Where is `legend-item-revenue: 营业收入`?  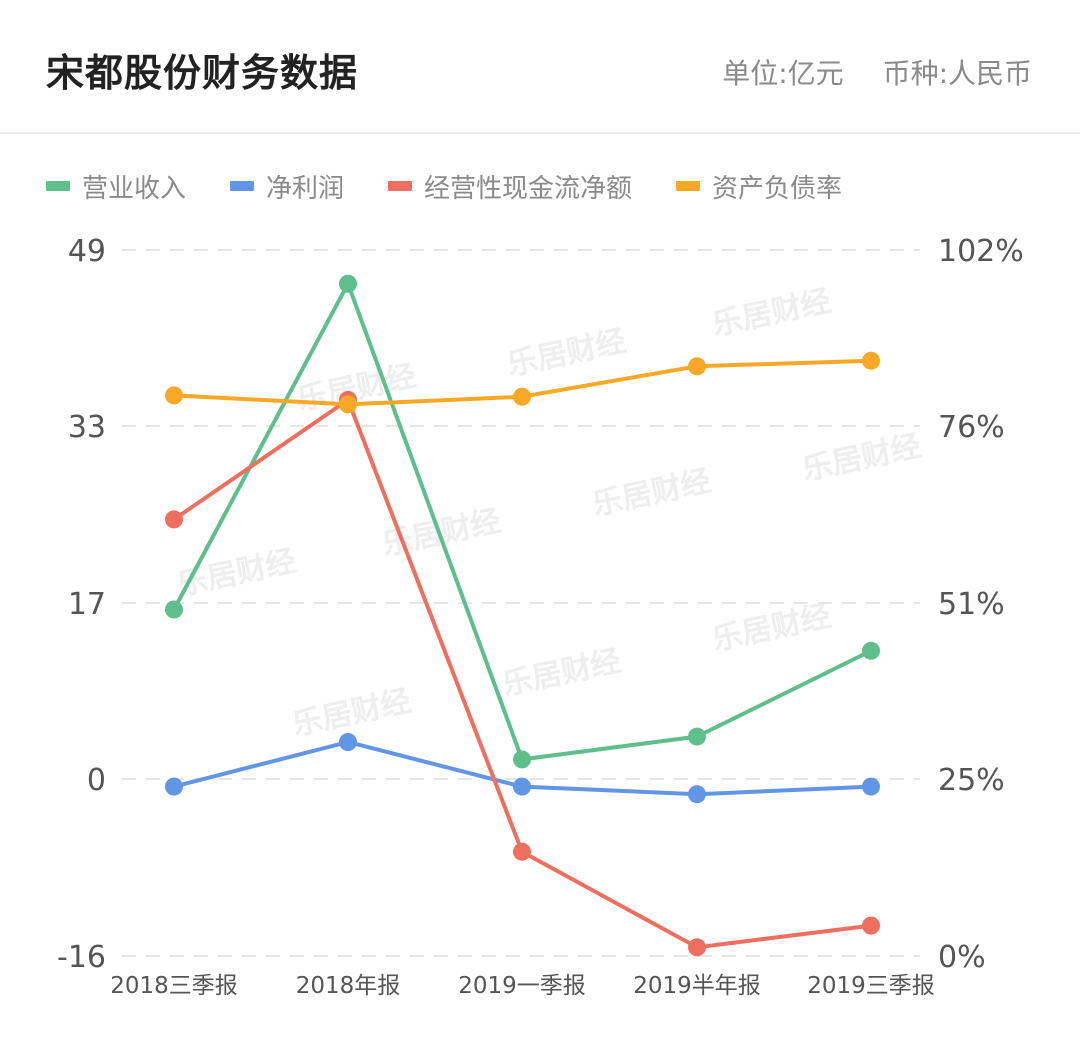
legend-item-revenue: 营业收入 is located at coordinates (116, 186).